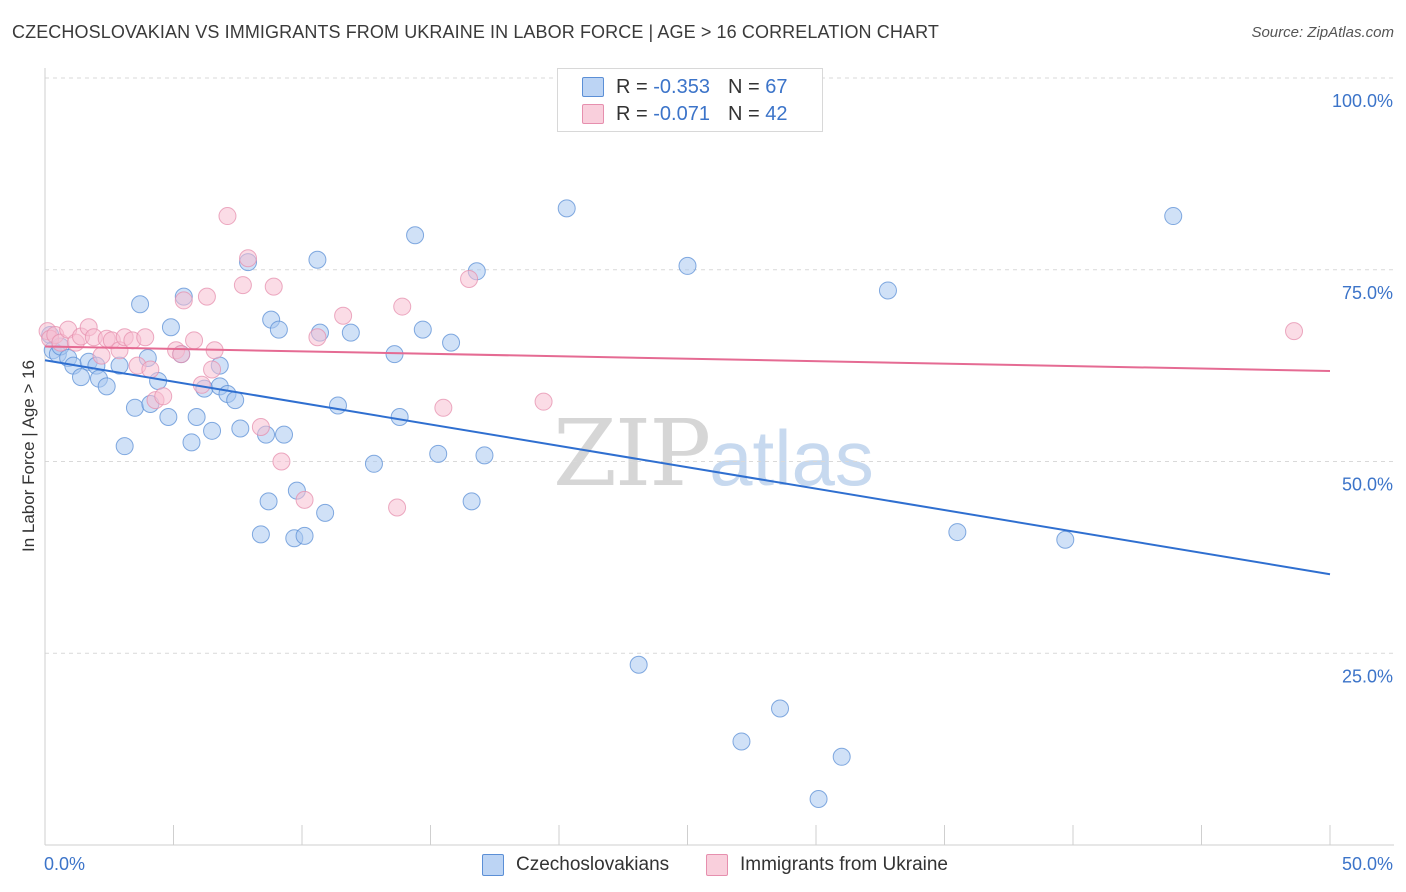  I want to click on source-label: Source: ZipAtlas.com, so click(1322, 32).